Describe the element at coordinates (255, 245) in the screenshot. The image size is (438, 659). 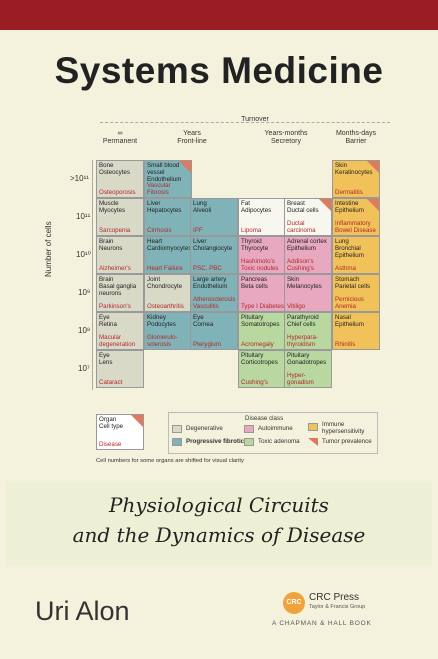
I see `organ-name: Thyroid Thyrocyte` at that location.